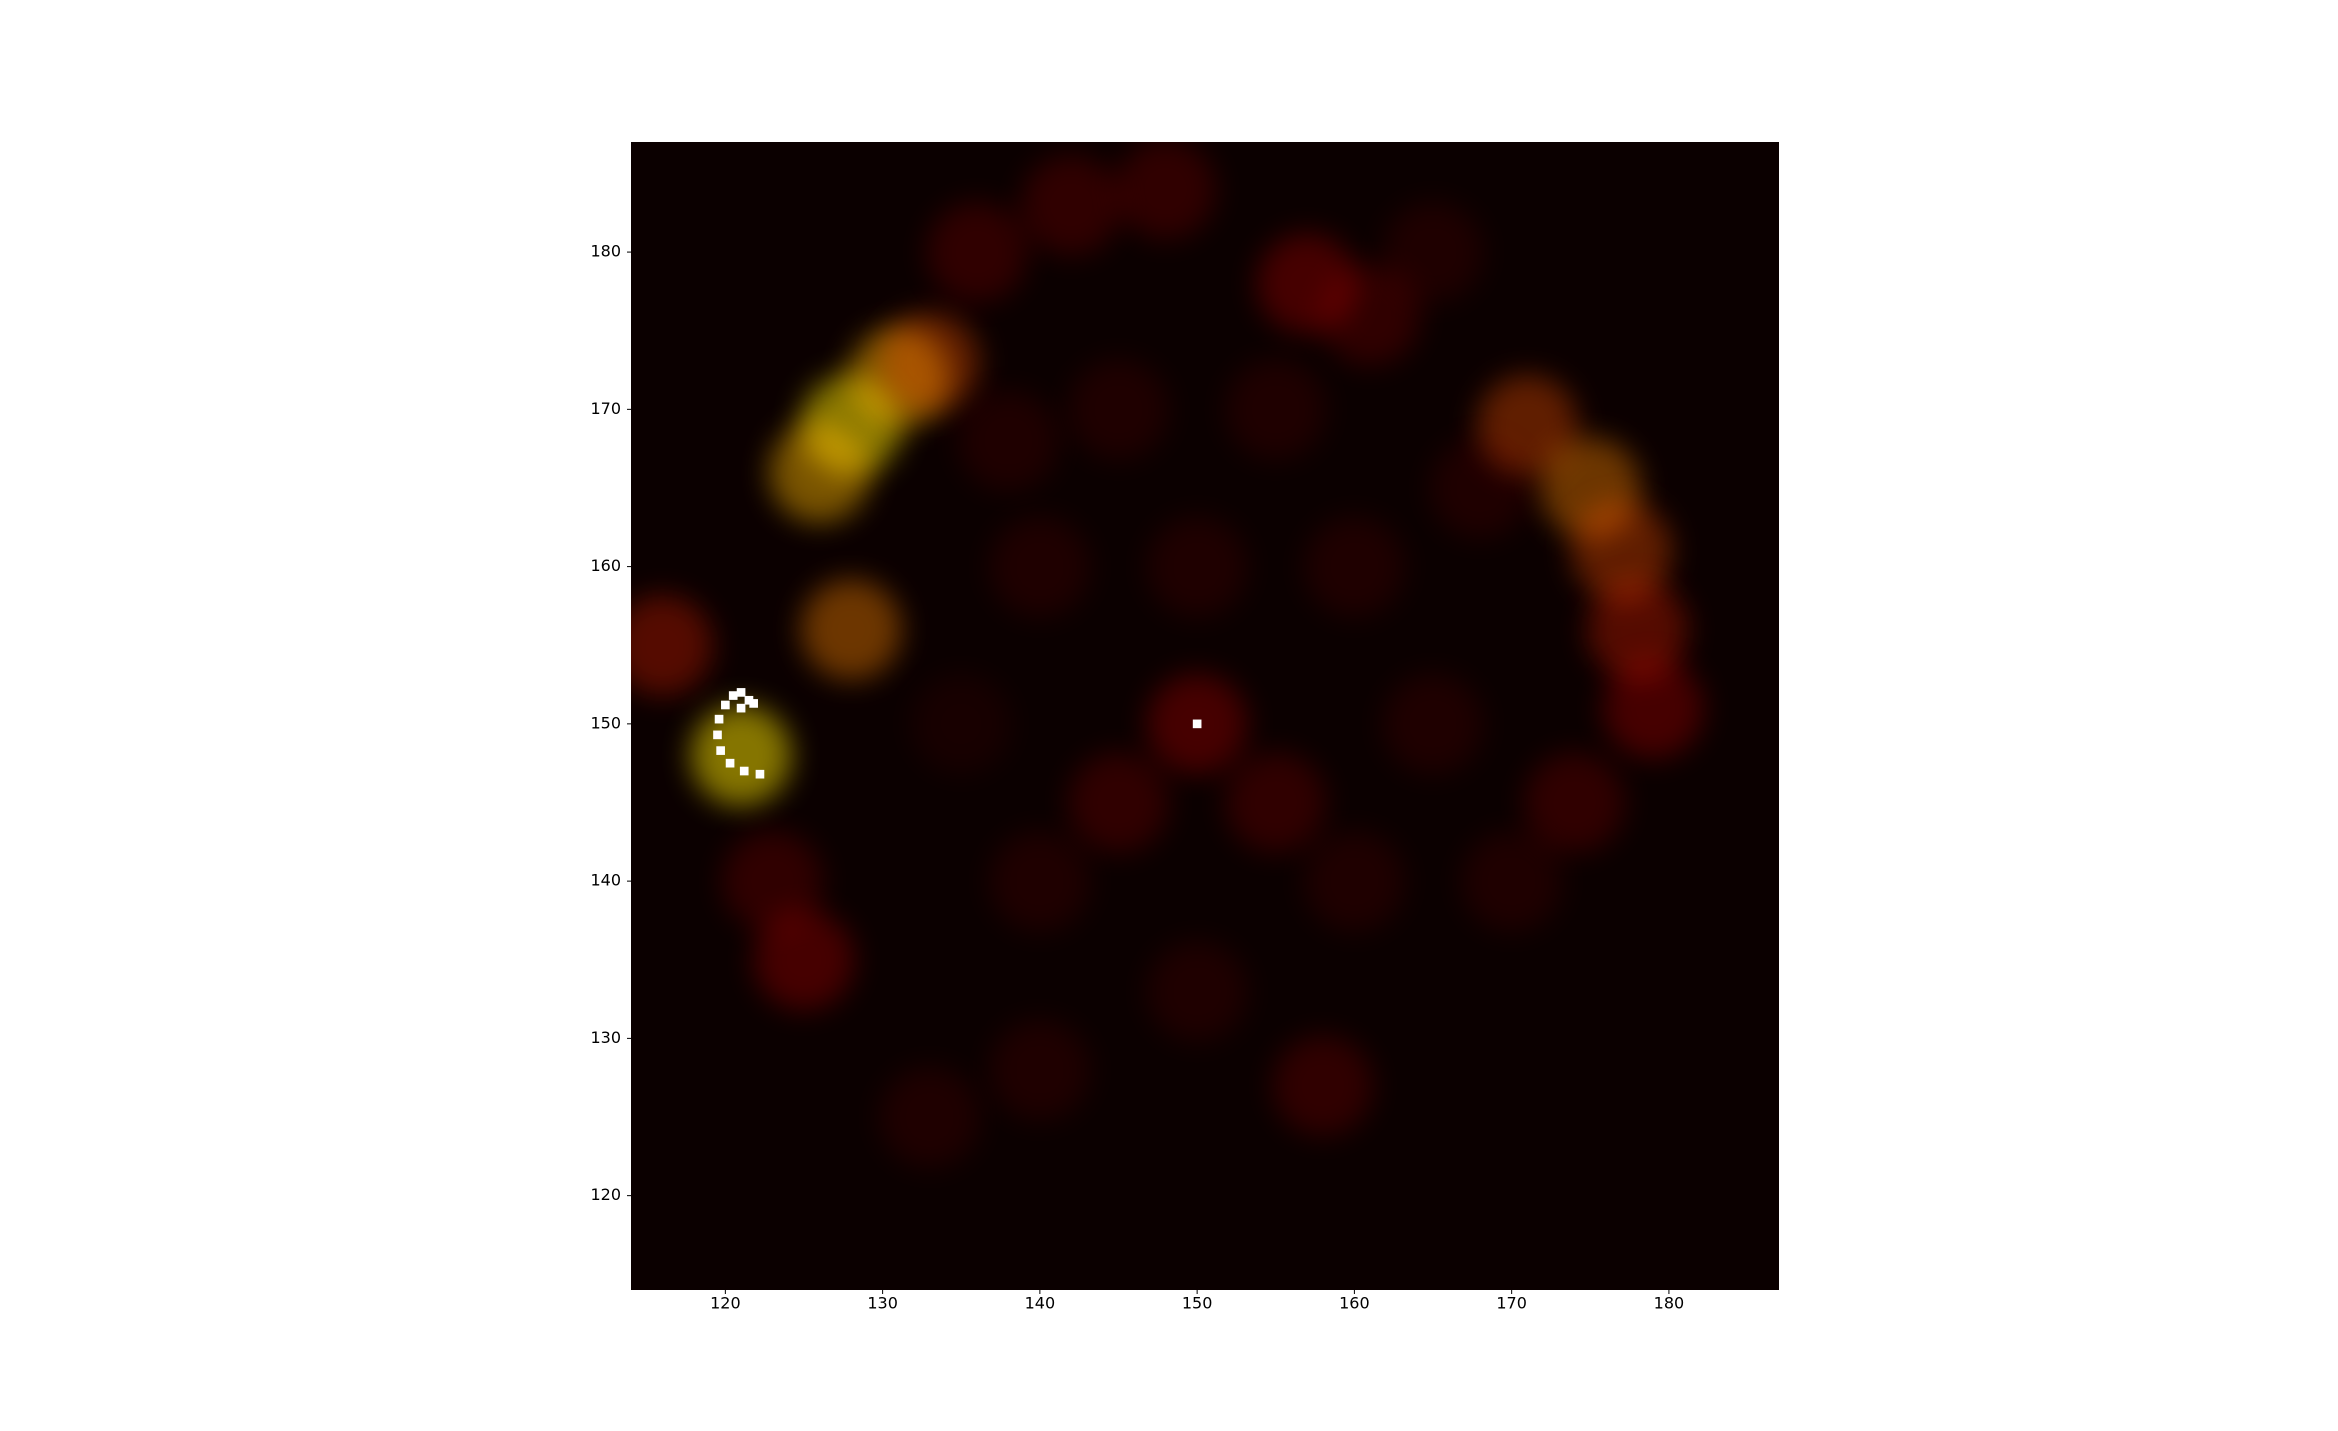 The width and height of the screenshot is (2338, 1431). Describe the element at coordinates (605, 408) in the screenshot. I see `y-tick-label: 170` at that location.